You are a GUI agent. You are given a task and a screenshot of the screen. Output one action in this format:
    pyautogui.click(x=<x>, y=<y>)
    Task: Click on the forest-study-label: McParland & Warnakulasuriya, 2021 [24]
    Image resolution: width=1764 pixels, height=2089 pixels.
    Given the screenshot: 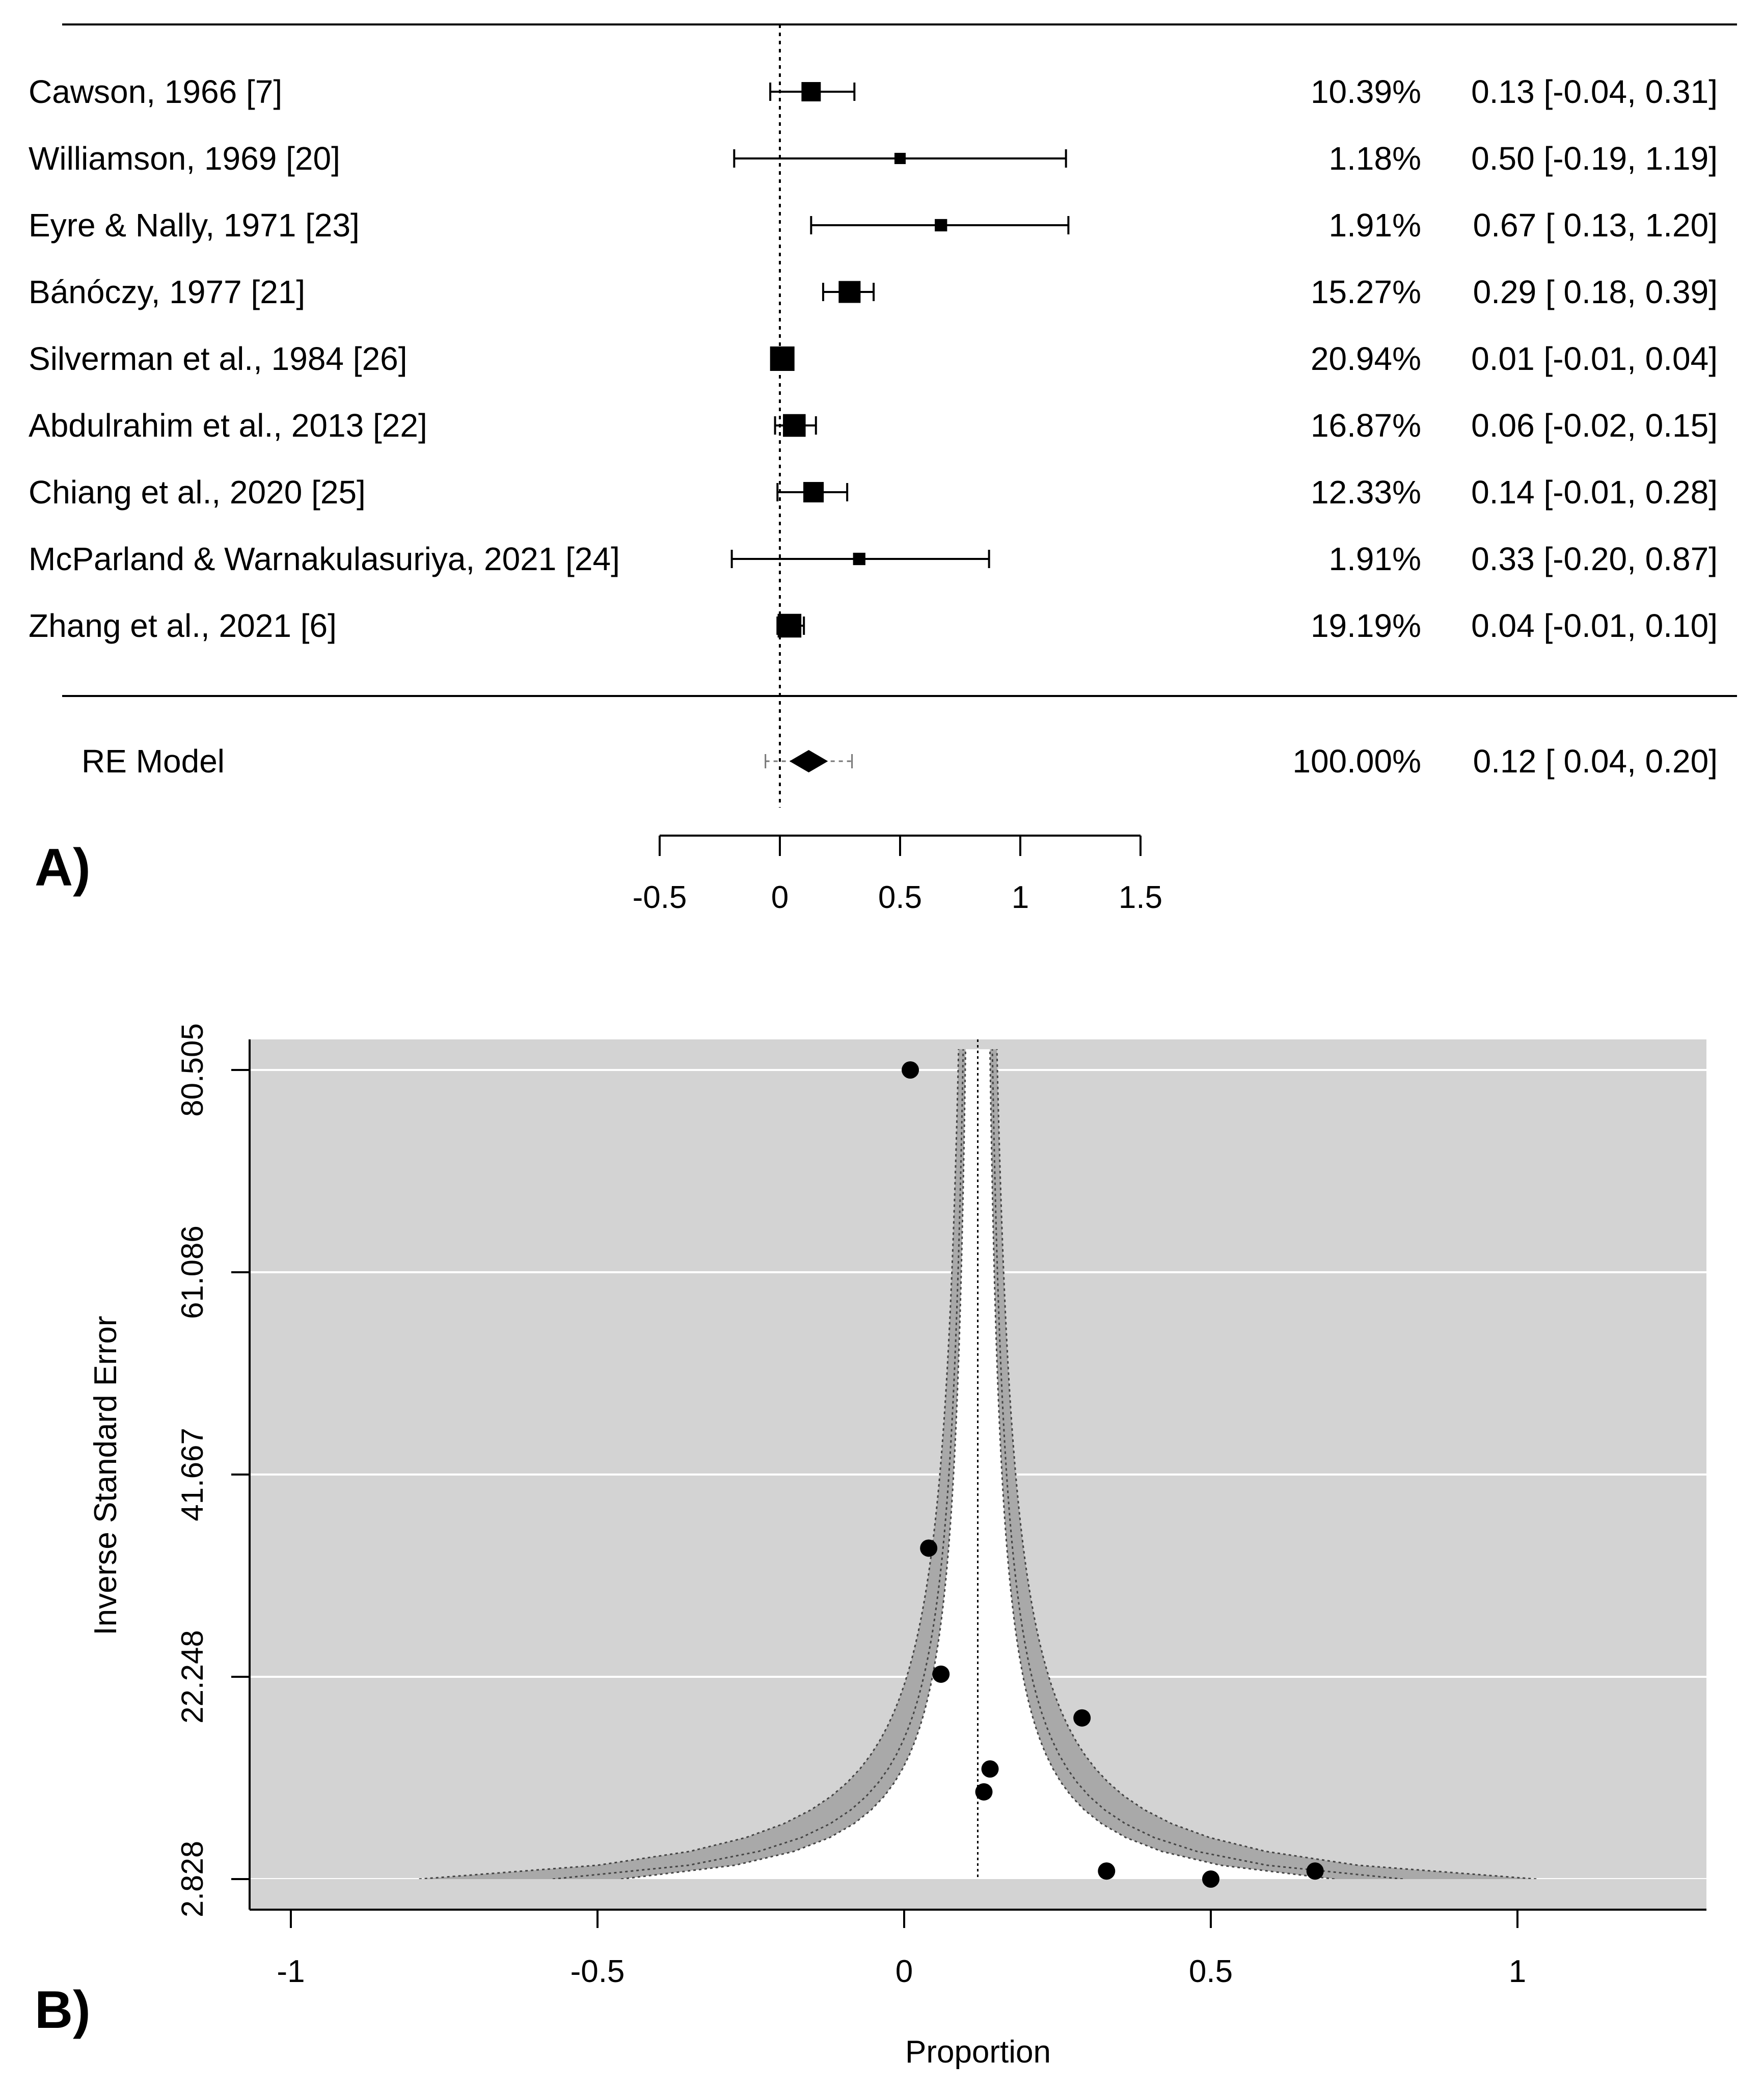 What is the action you would take?
    pyautogui.click(x=324, y=559)
    